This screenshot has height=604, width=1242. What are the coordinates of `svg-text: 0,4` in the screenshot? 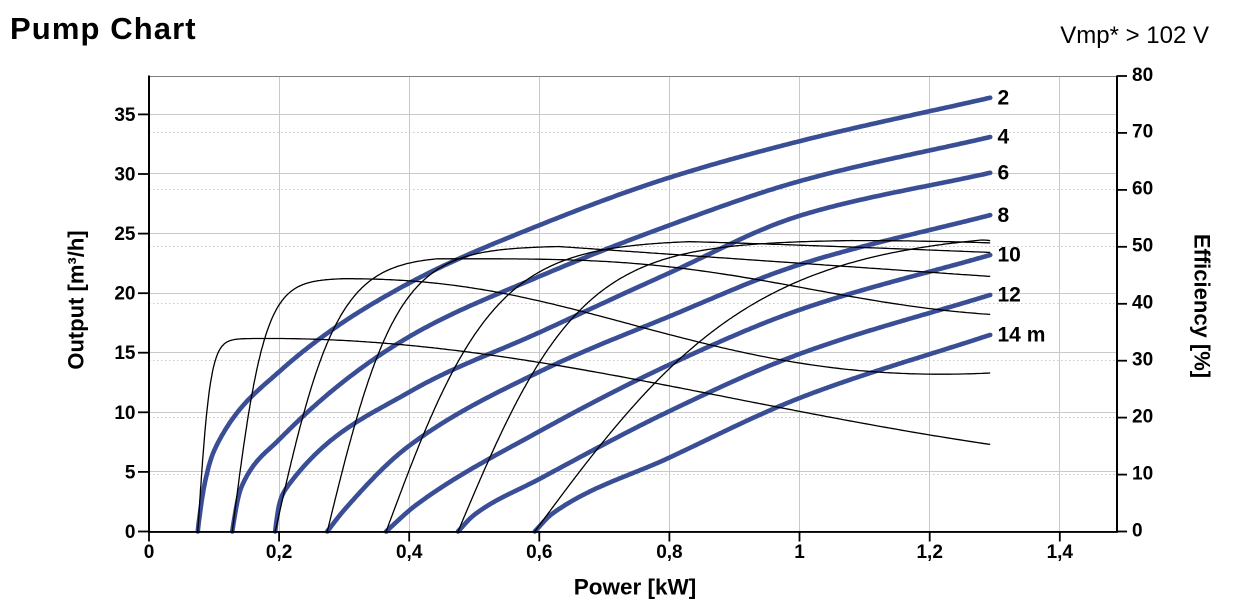 It's located at (409, 552).